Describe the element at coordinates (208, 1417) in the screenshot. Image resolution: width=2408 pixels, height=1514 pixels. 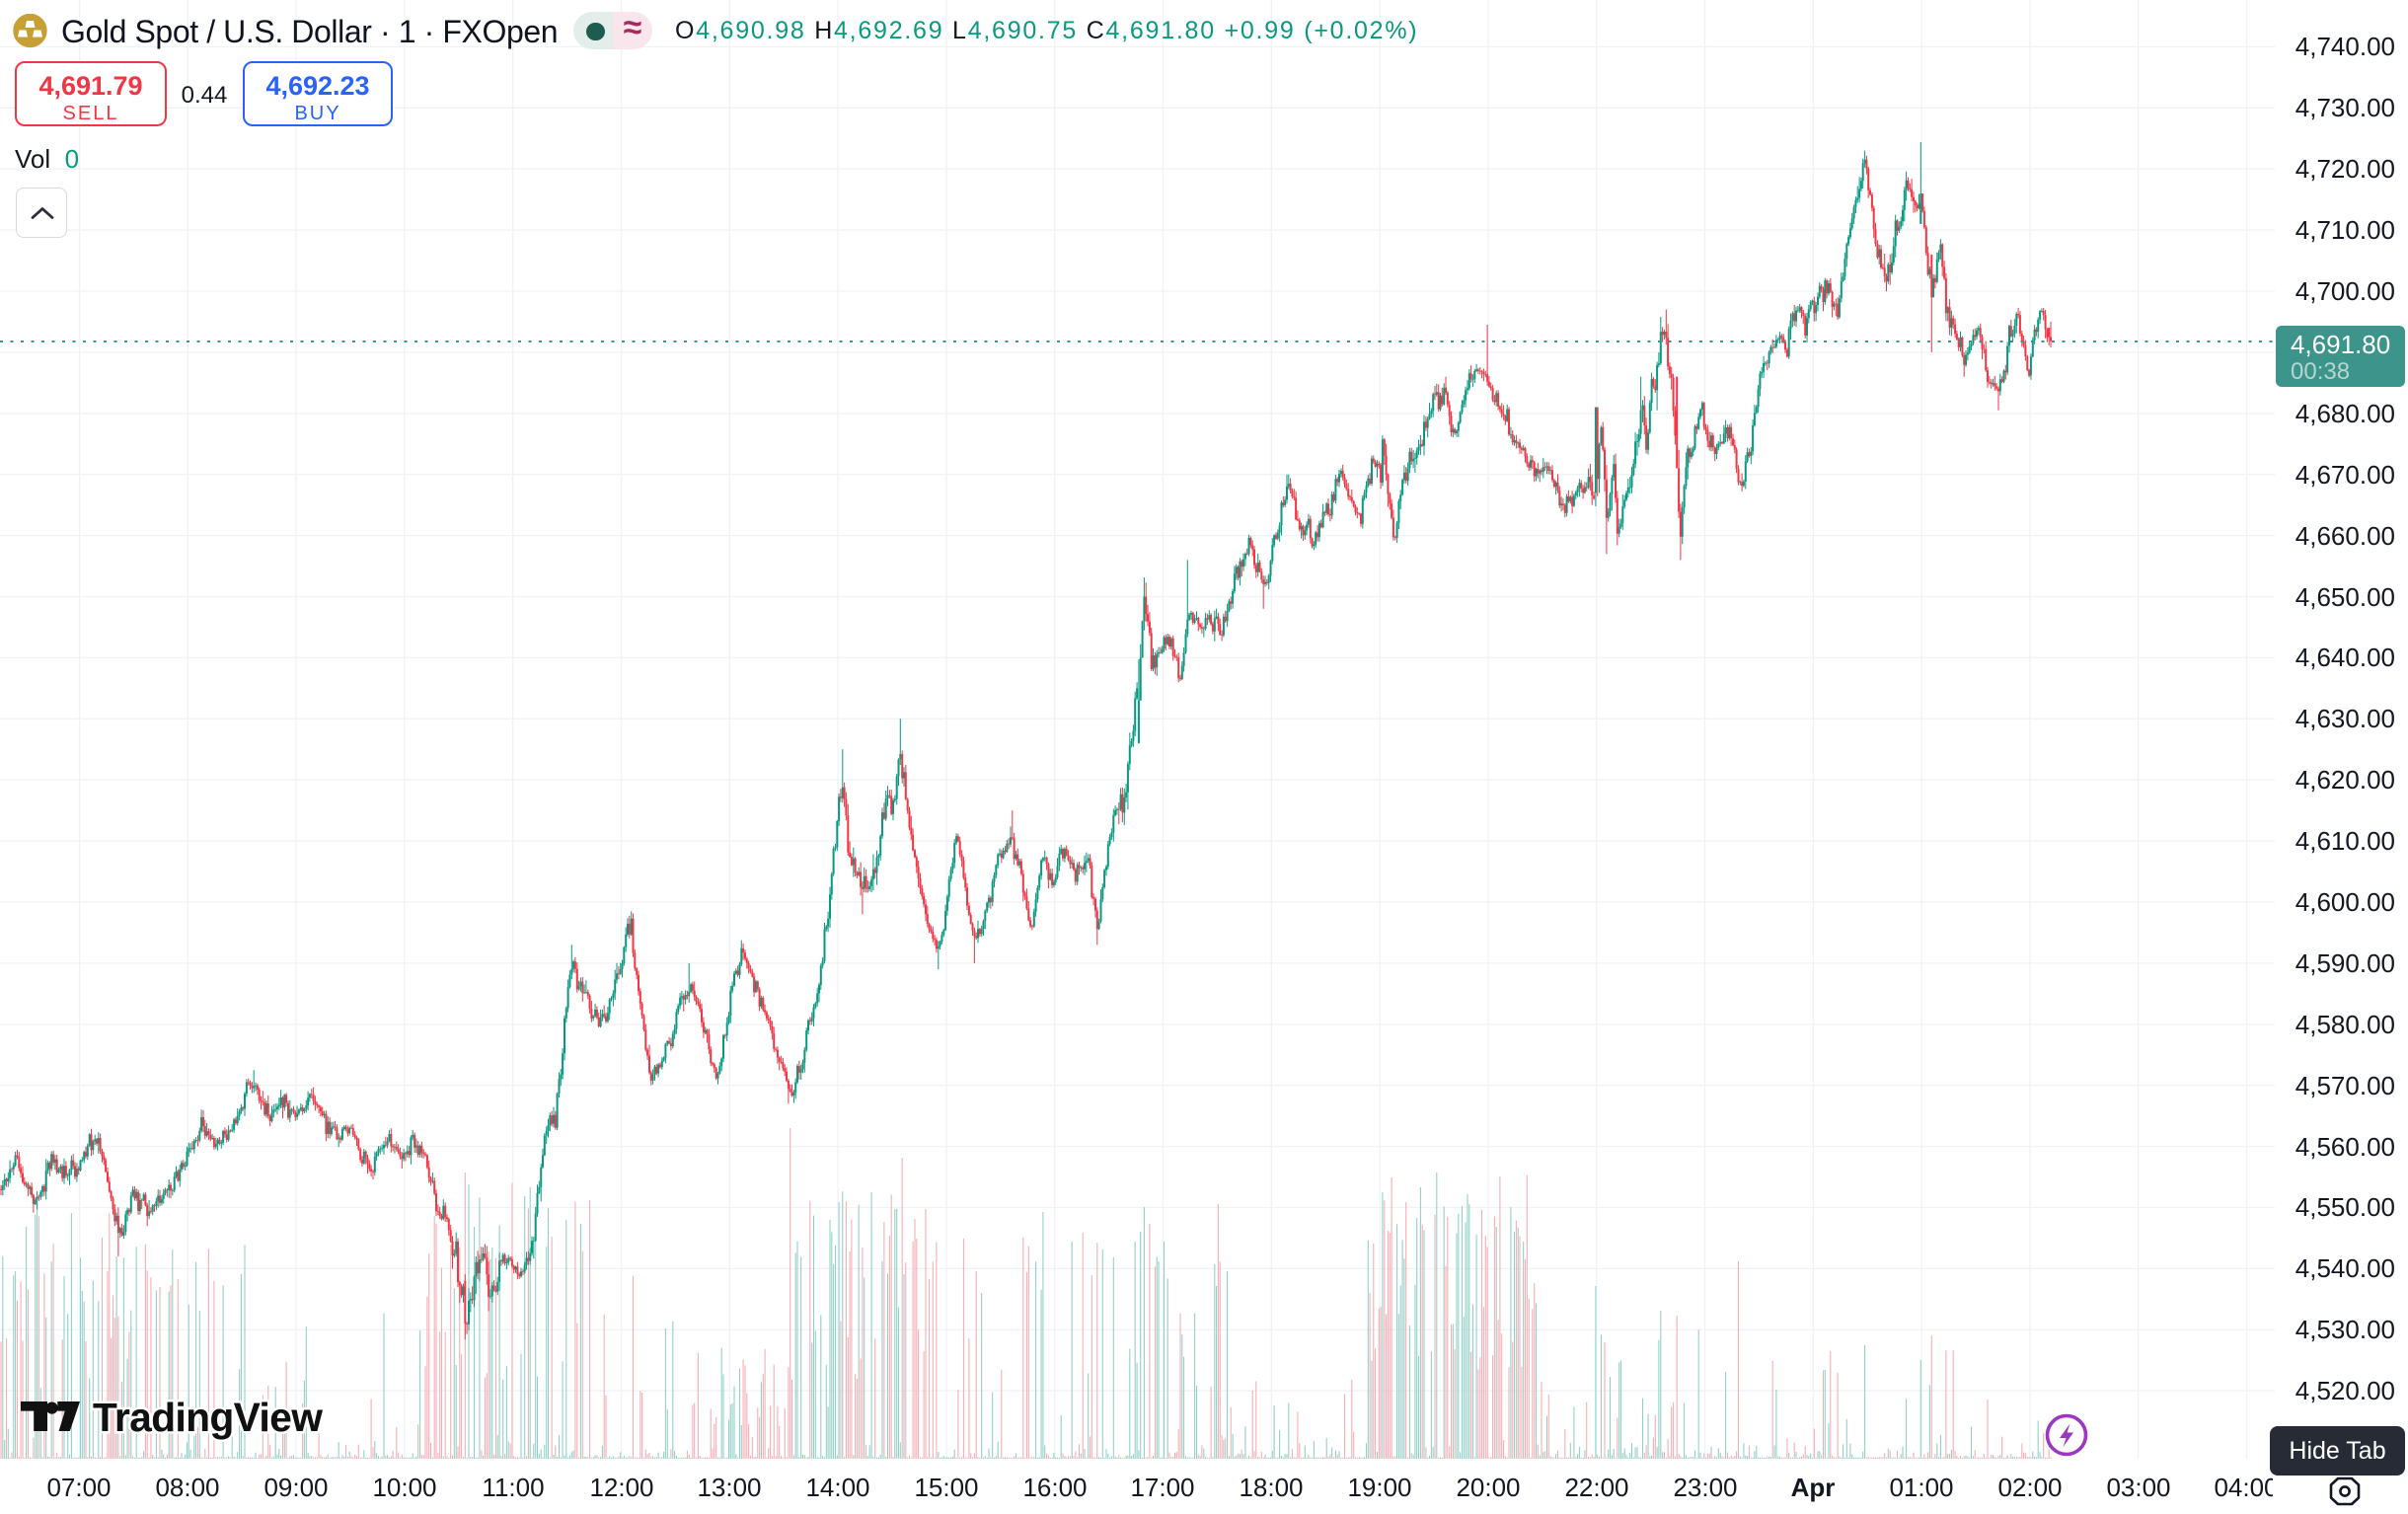
I see `svg-text: TradingView` at that location.